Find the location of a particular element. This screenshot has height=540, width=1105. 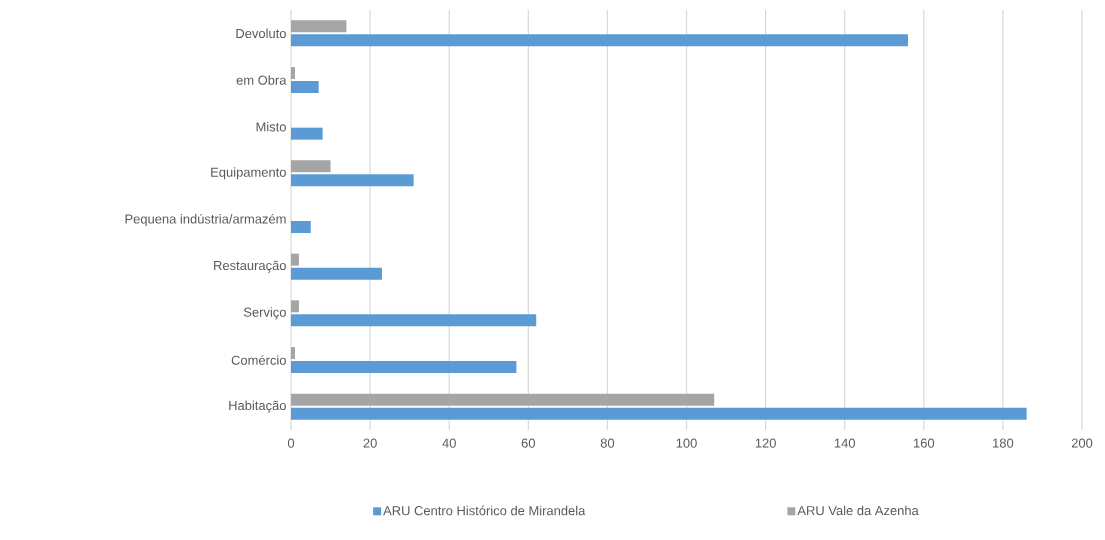

x-tick-label: 40 is located at coordinates (449, 443).